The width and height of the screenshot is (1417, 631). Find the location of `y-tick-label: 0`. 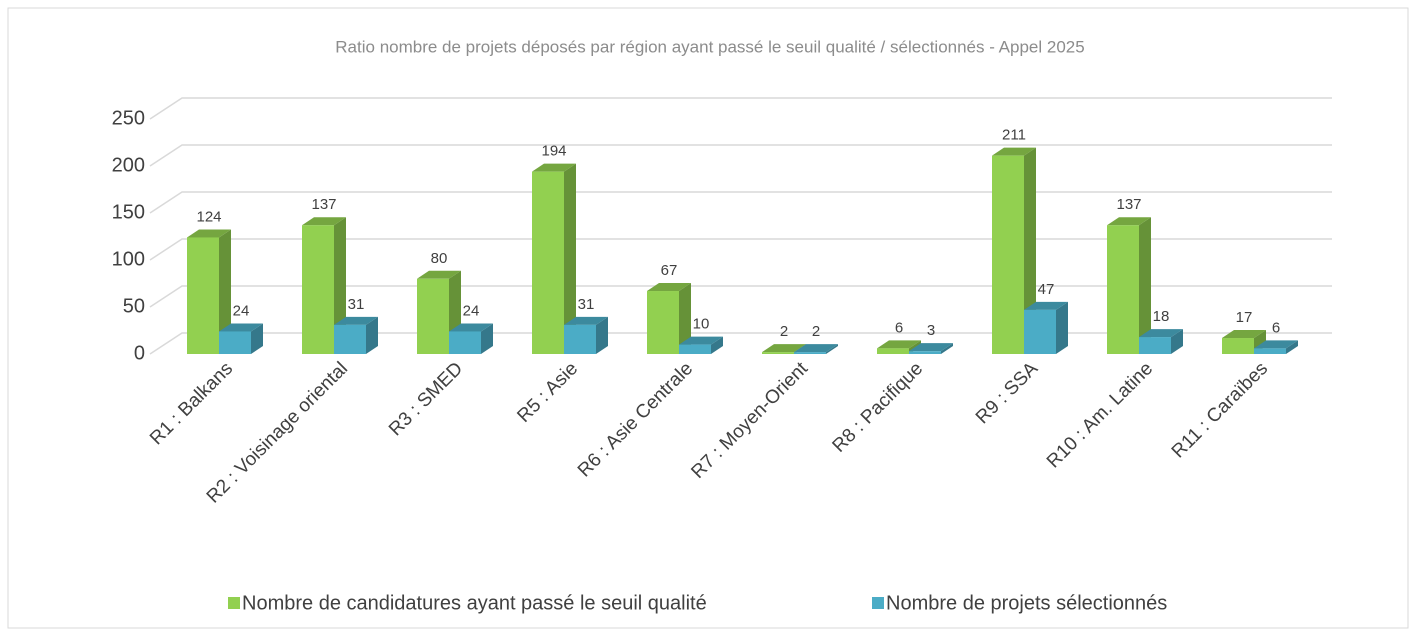

y-tick-label: 0 is located at coordinates (139, 353).